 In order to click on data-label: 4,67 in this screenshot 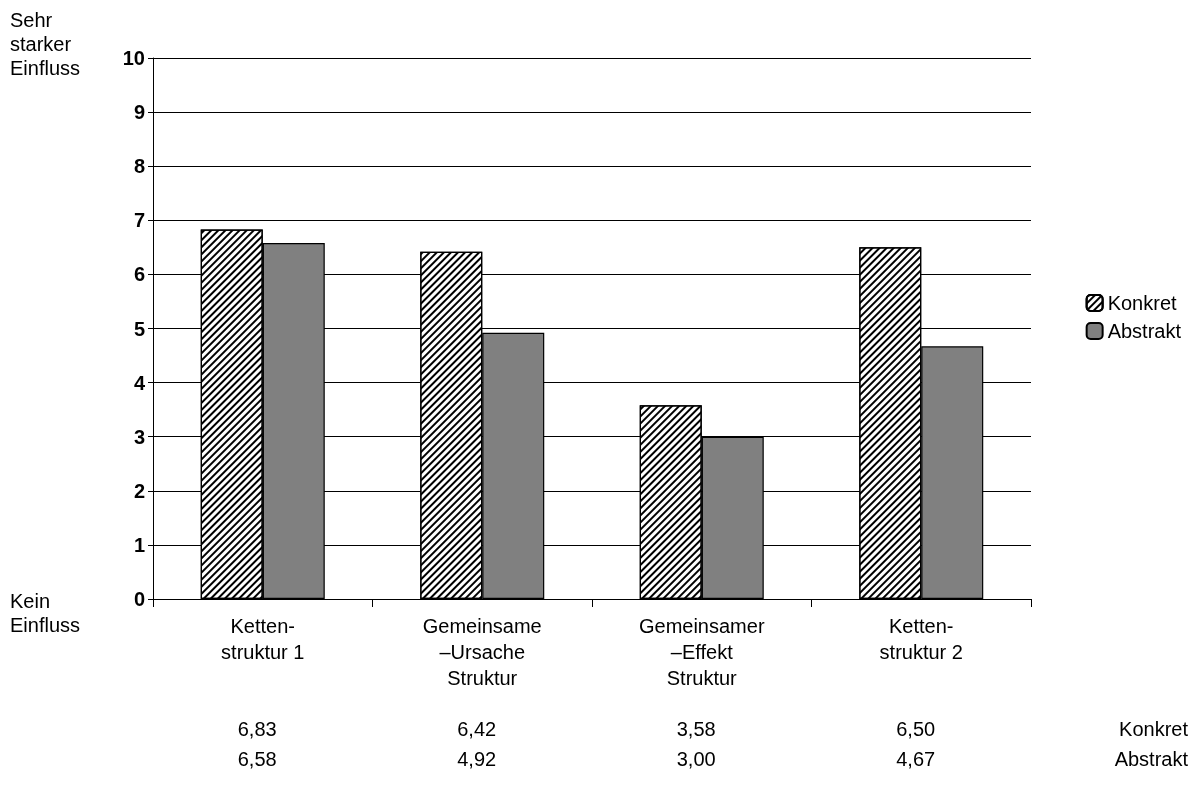, I will do `click(916, 759)`.